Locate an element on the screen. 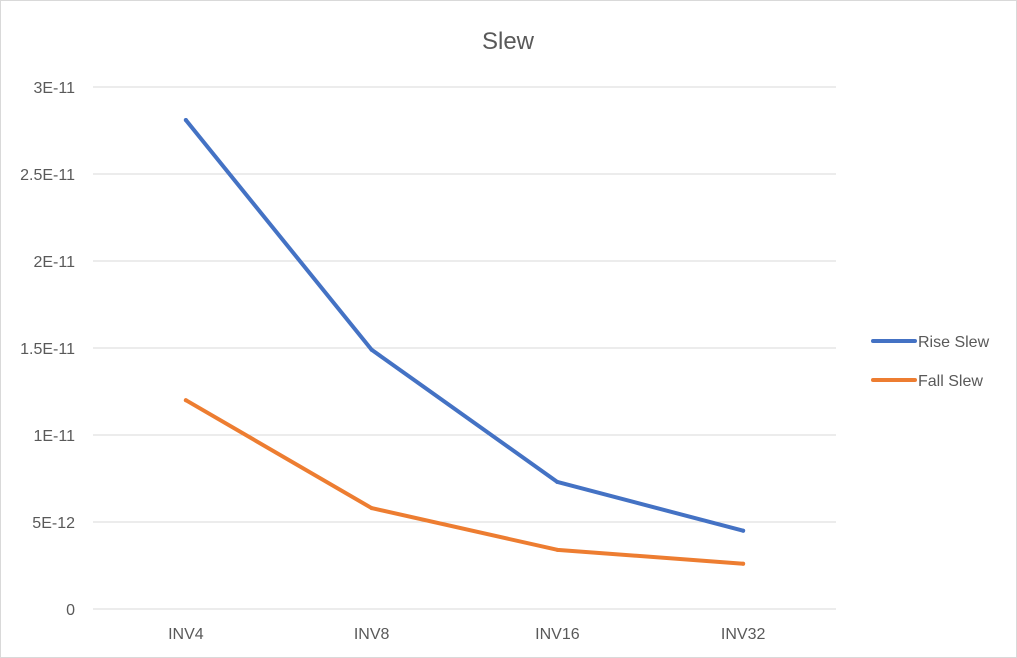  y-tick-label: 0 is located at coordinates (70, 610).